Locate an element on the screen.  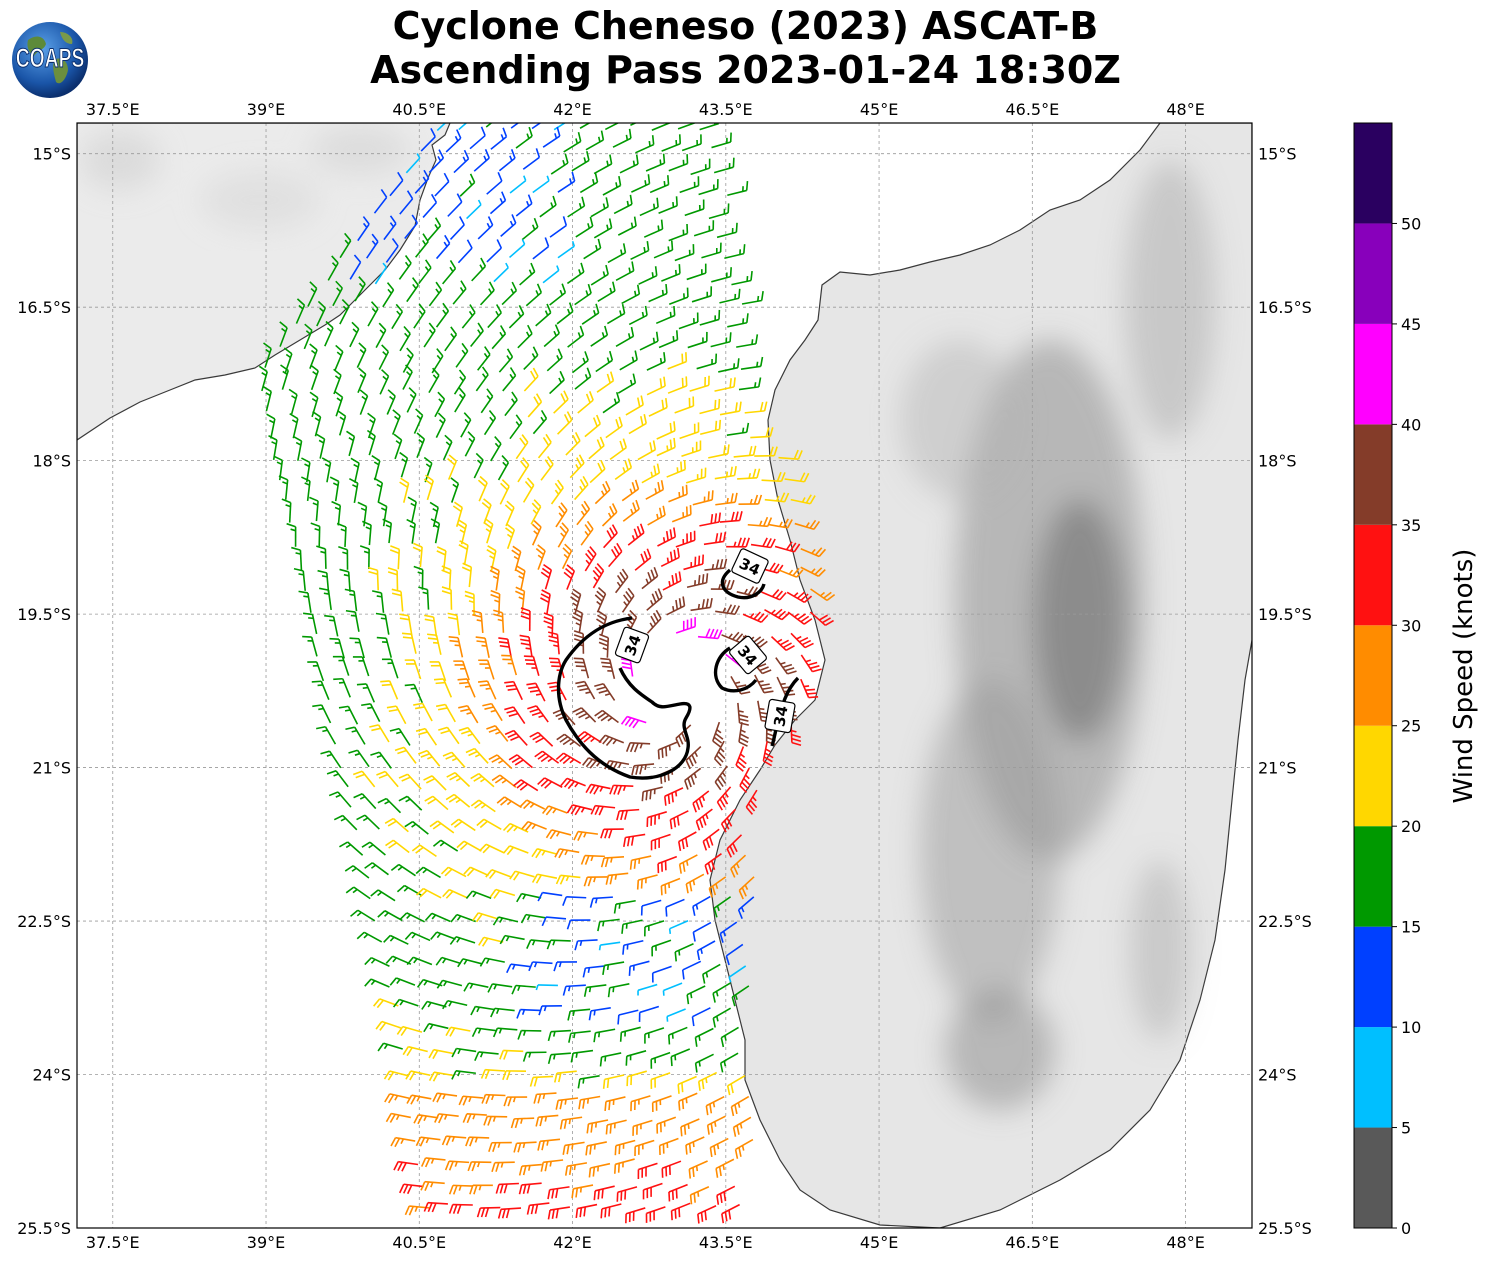
lat-tick-label: 21°S is located at coordinates (1277, 768).